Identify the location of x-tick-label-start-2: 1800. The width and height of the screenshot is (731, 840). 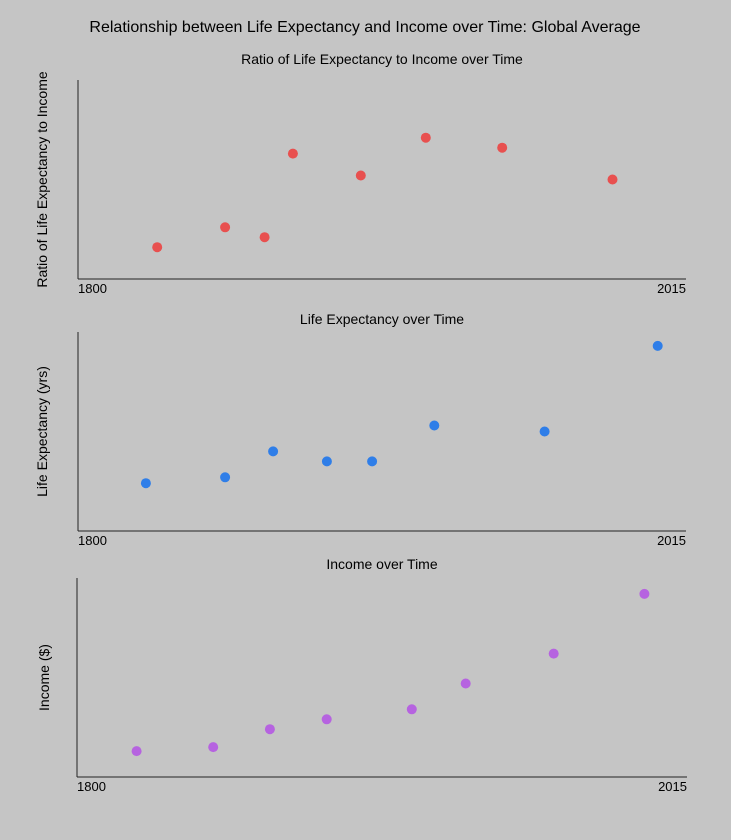
(92, 540).